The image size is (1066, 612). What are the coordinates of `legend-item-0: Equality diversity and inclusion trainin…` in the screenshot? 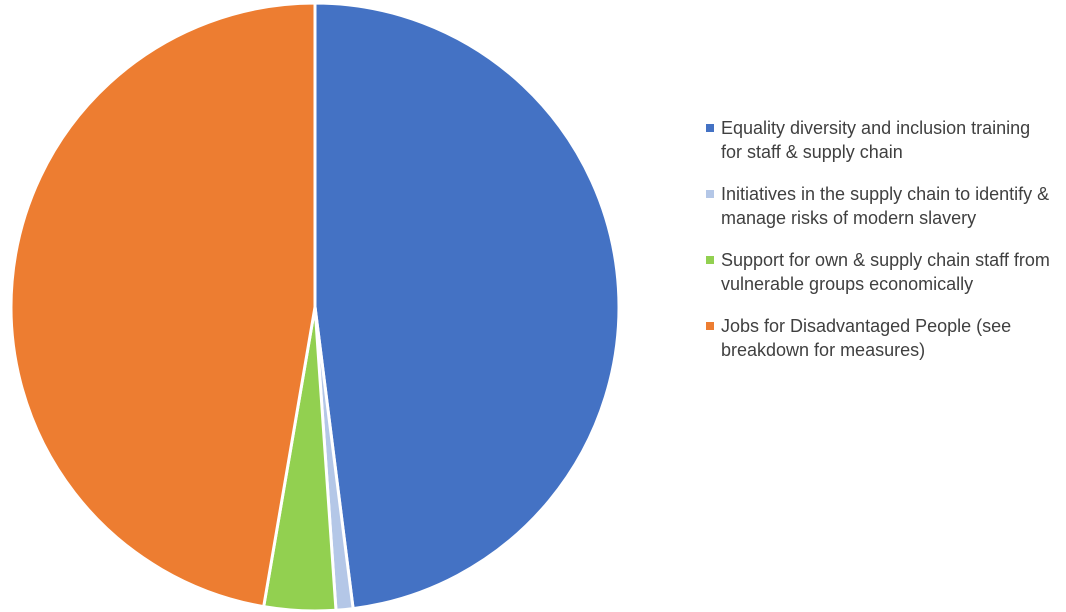 It's located at (881, 140).